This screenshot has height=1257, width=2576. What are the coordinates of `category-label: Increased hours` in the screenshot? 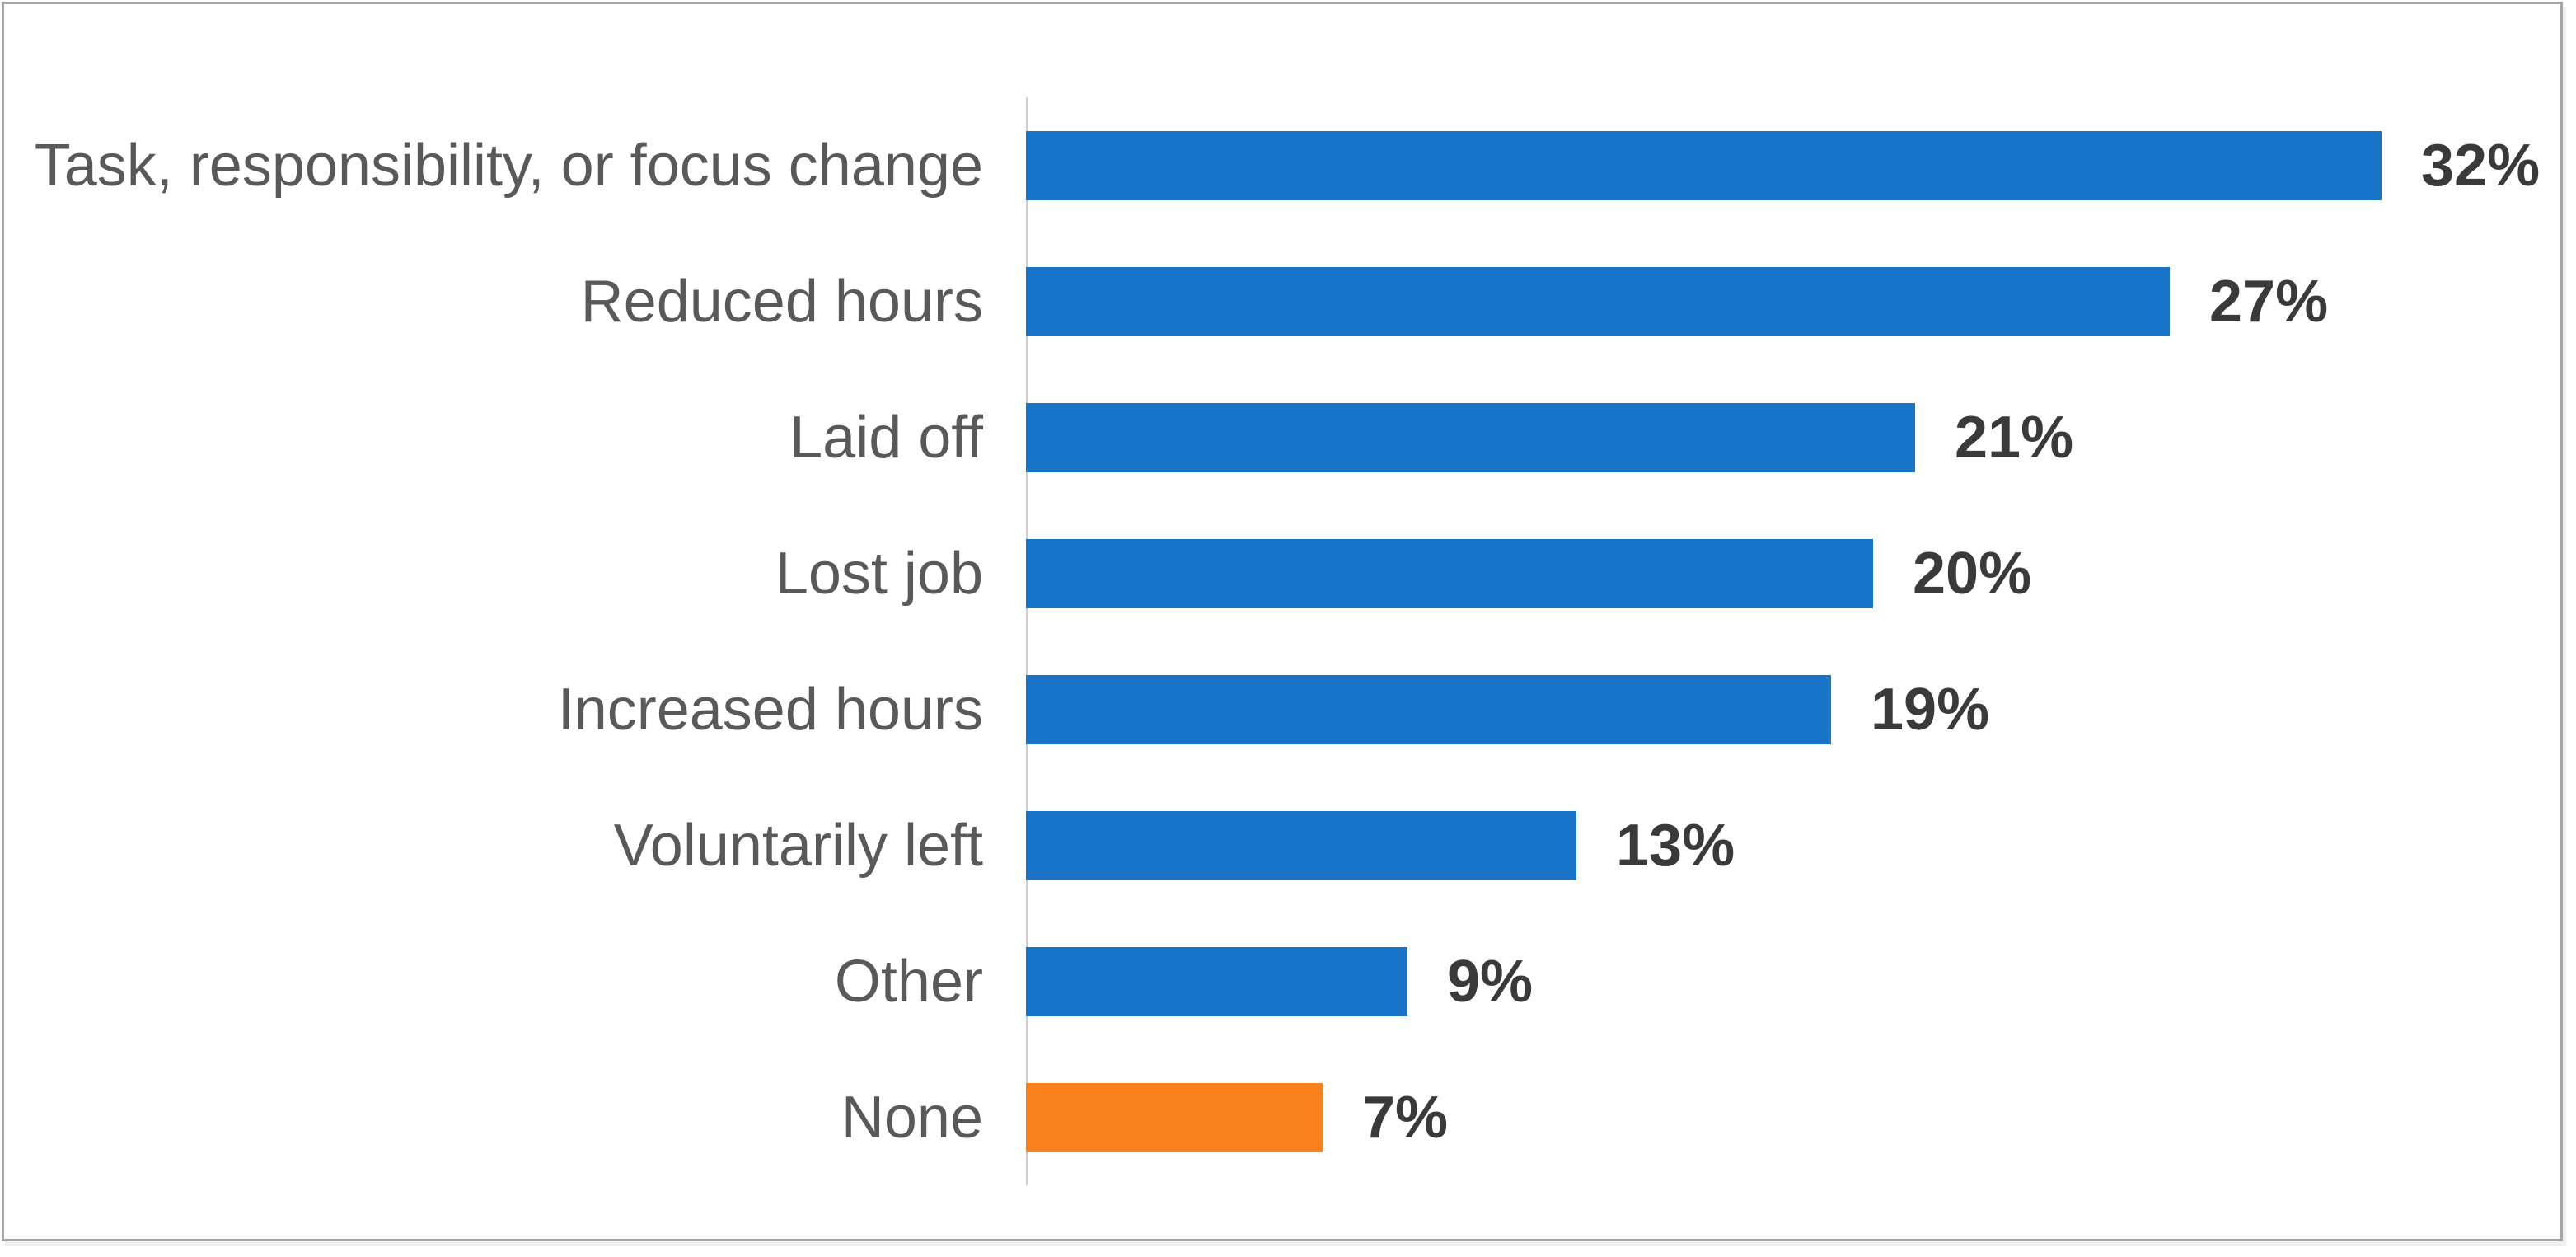 It's located at (770, 709).